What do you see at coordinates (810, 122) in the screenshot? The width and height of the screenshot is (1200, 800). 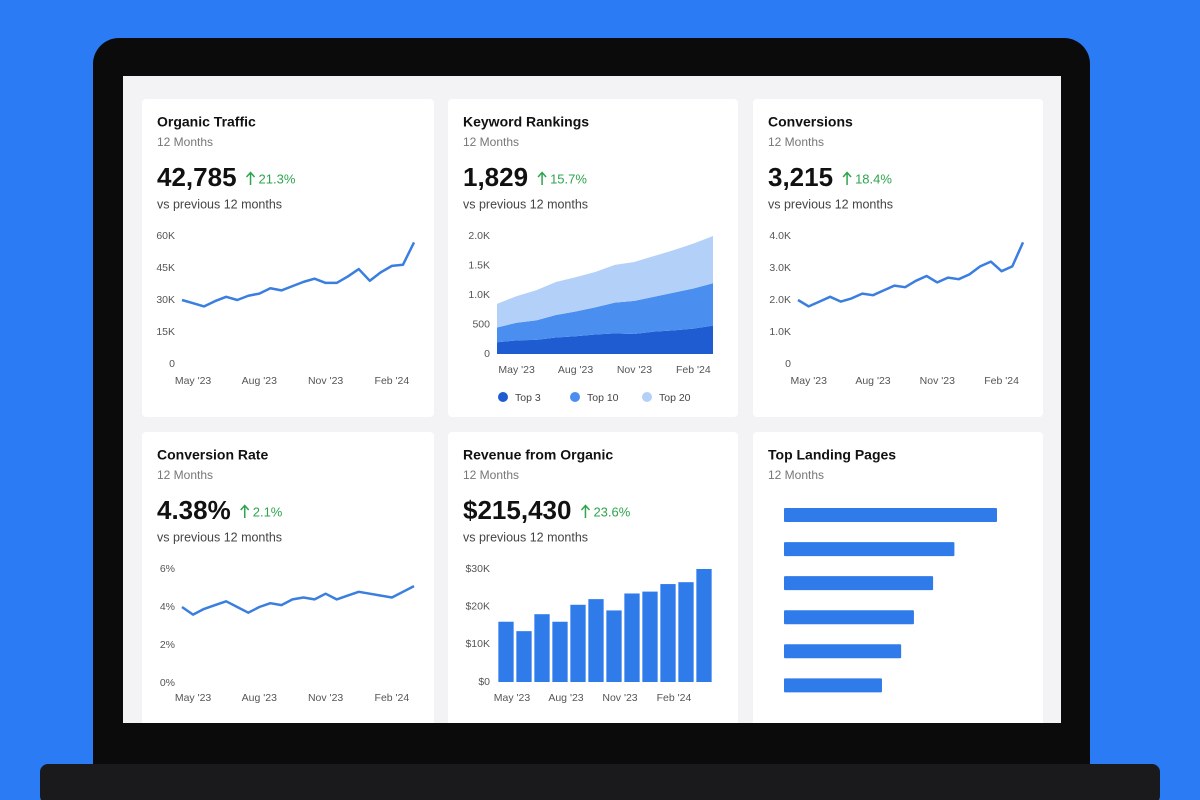 I see `card-title: Conversions` at bounding box center [810, 122].